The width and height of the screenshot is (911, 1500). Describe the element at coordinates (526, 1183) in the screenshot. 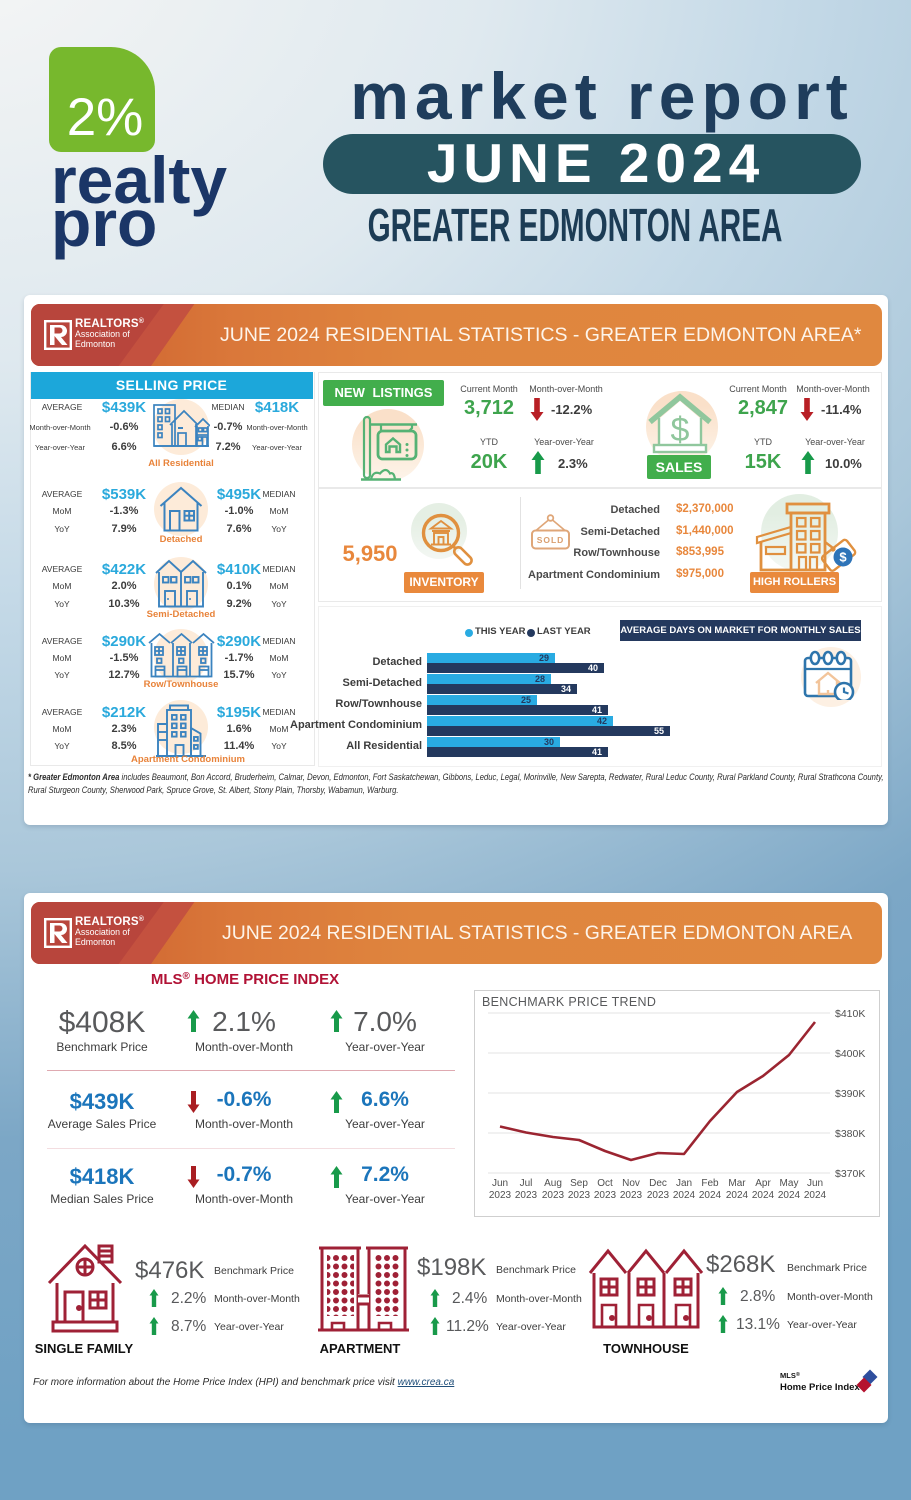

I see `svg-text: Jul` at that location.